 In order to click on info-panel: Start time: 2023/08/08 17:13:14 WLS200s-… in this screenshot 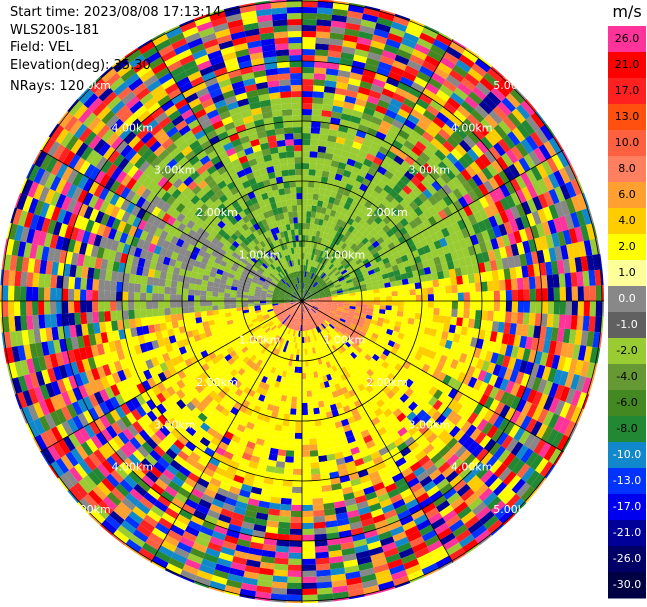, I will do `click(115, 50)`.